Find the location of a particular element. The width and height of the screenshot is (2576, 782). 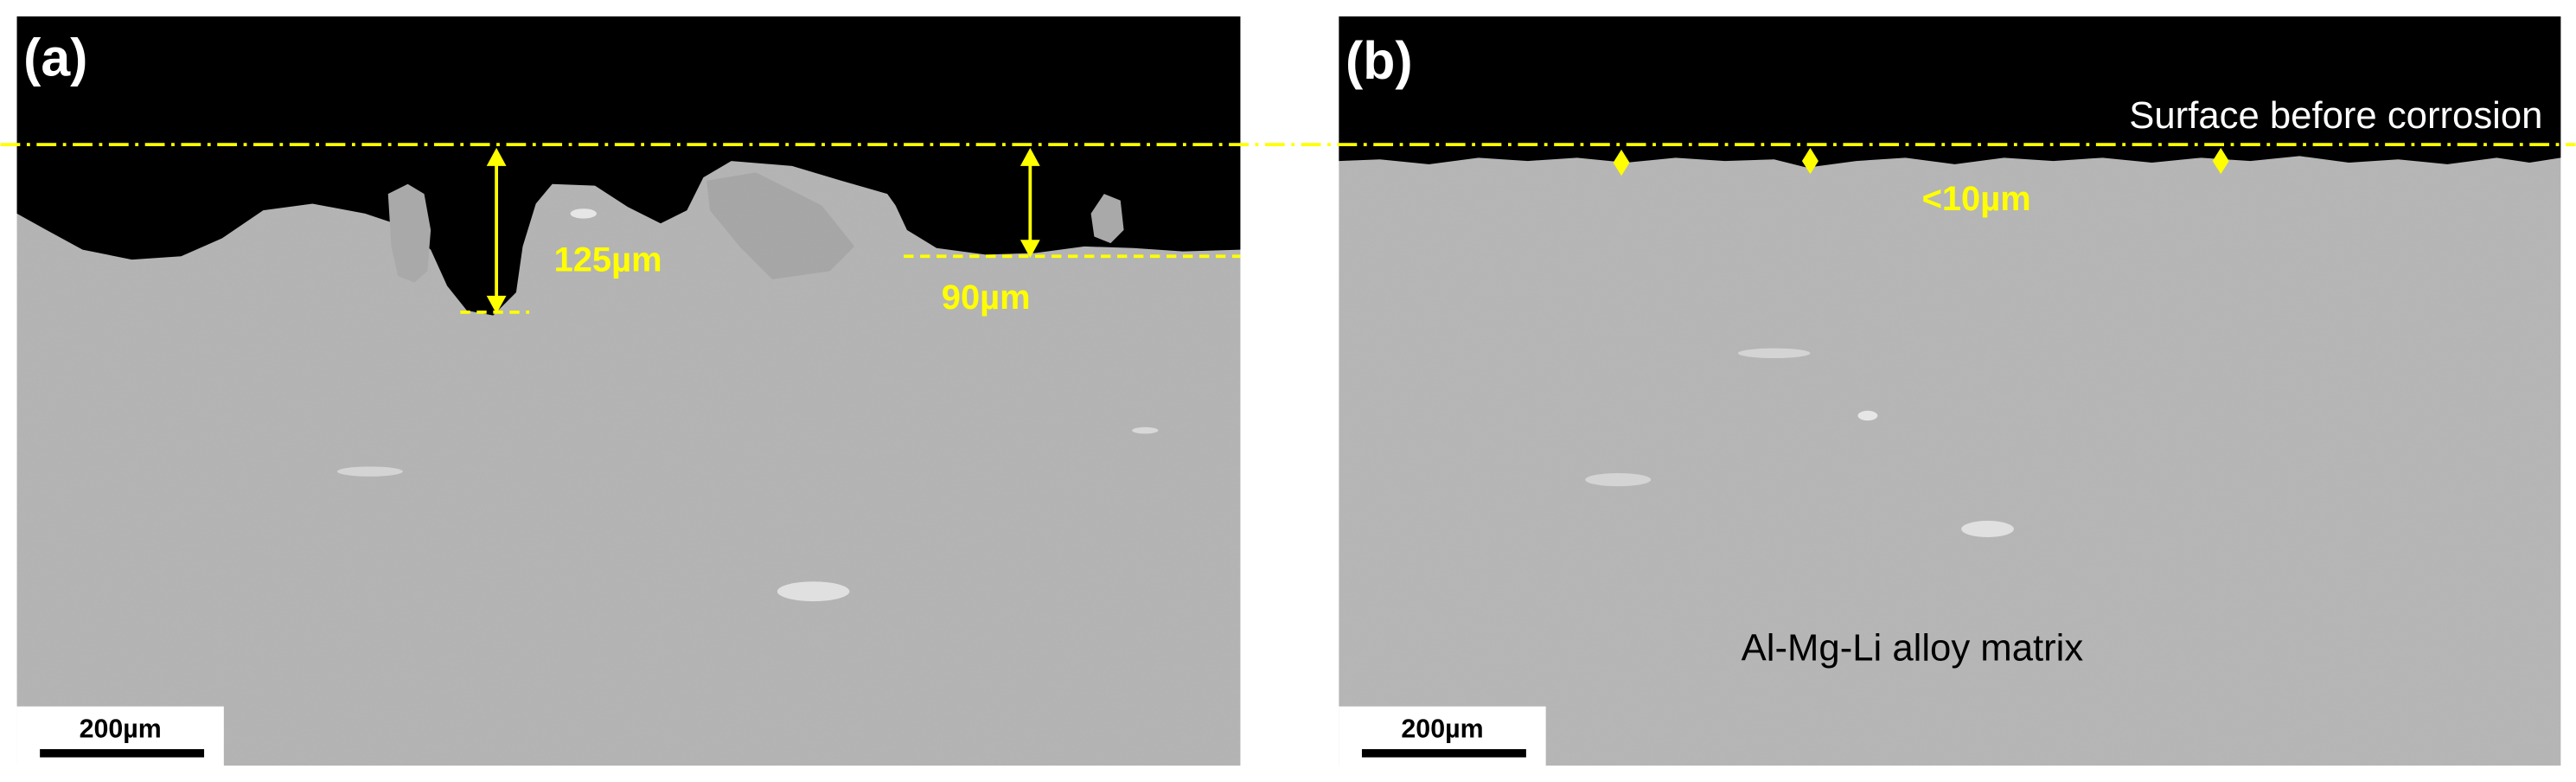

depth-label: 125µm is located at coordinates (608, 259).